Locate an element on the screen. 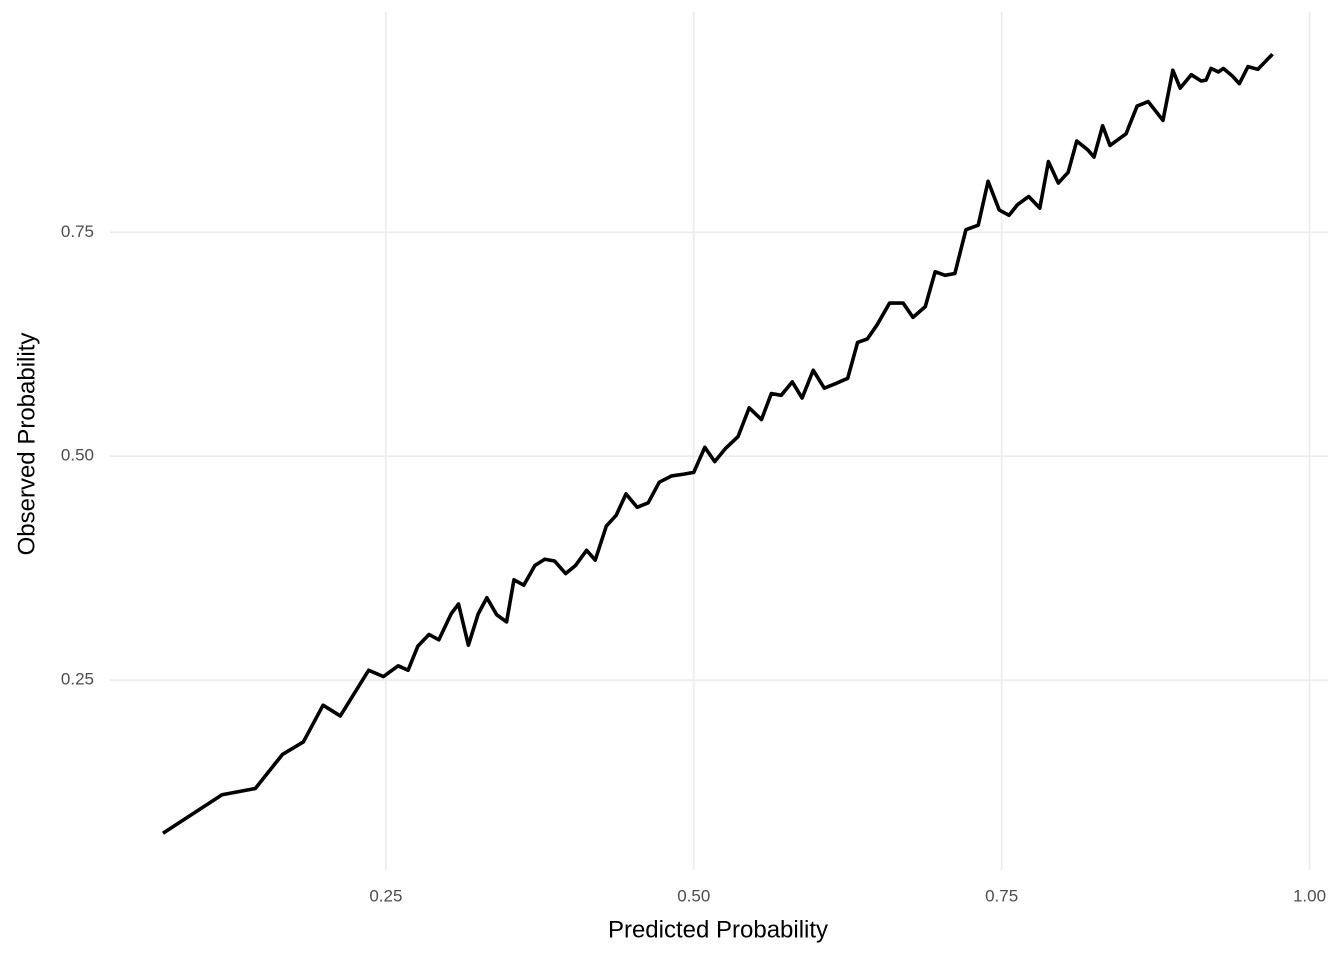 The image size is (1344, 960). y-tick-label: 0.50 is located at coordinates (77, 455).